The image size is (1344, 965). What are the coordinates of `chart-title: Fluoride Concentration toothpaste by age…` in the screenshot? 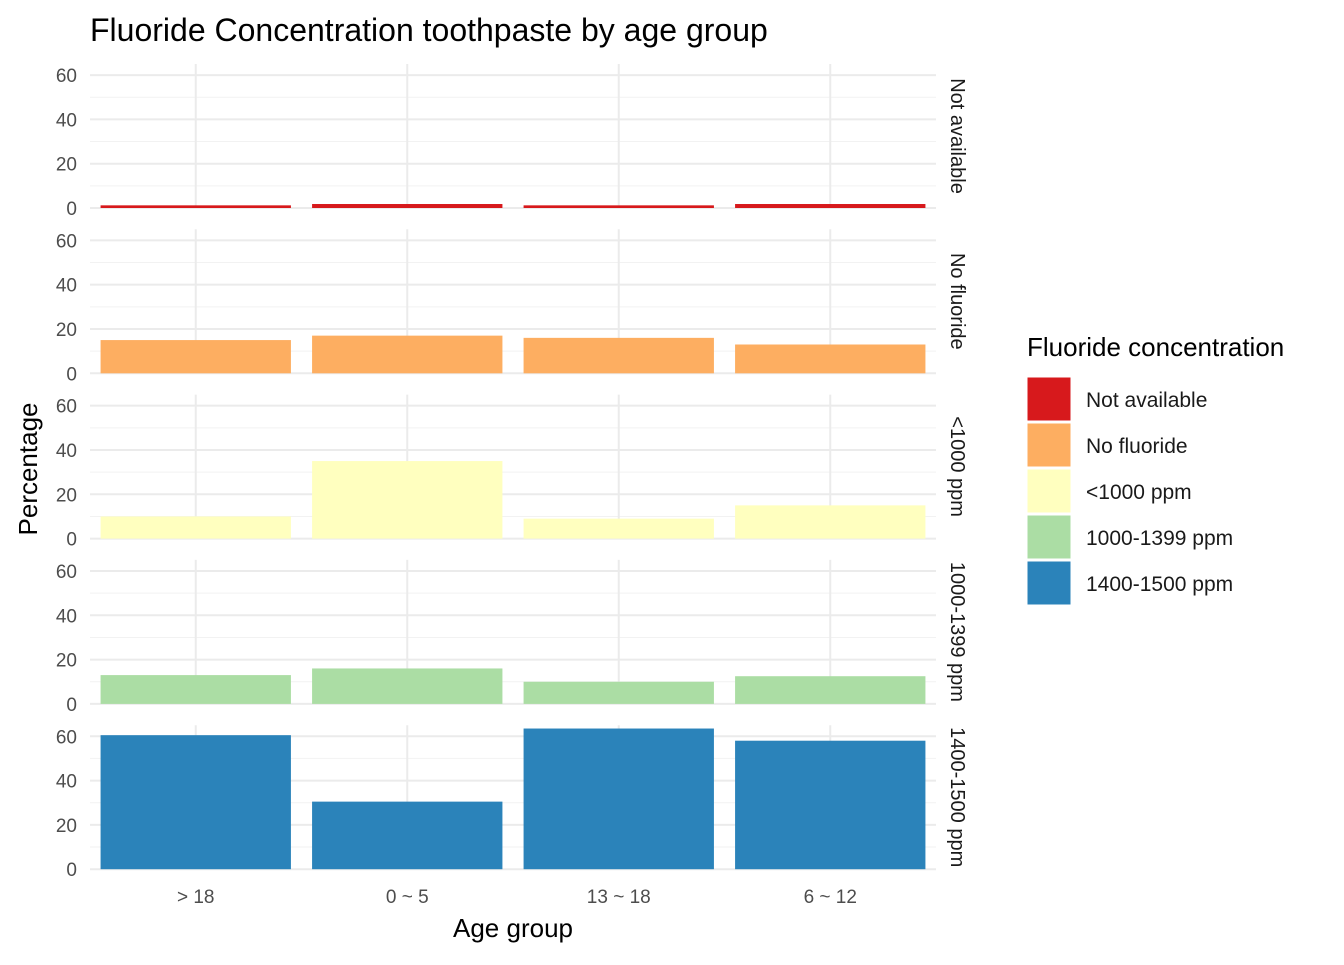 It's located at (429, 30).